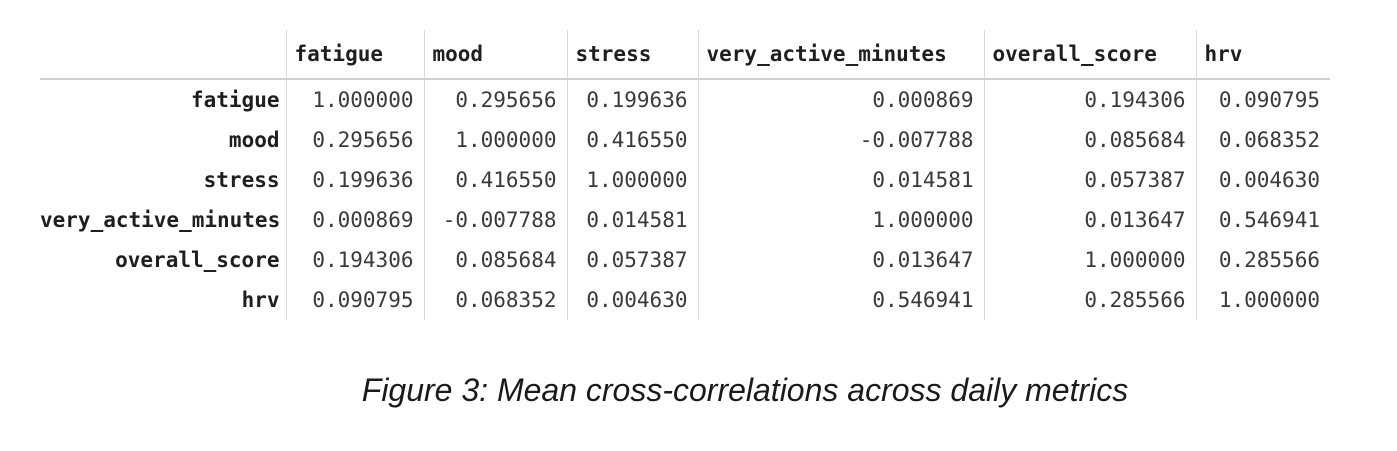 This screenshot has width=1397, height=451. I want to click on column-header: very_active_minutes, so click(840, 55).